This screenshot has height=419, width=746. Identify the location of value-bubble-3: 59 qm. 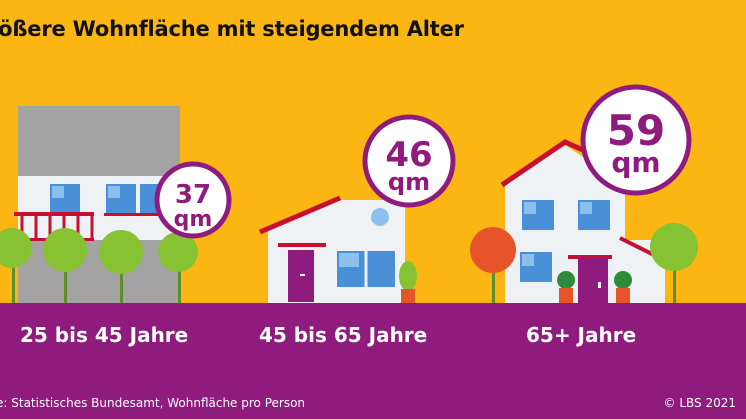
(636, 140).